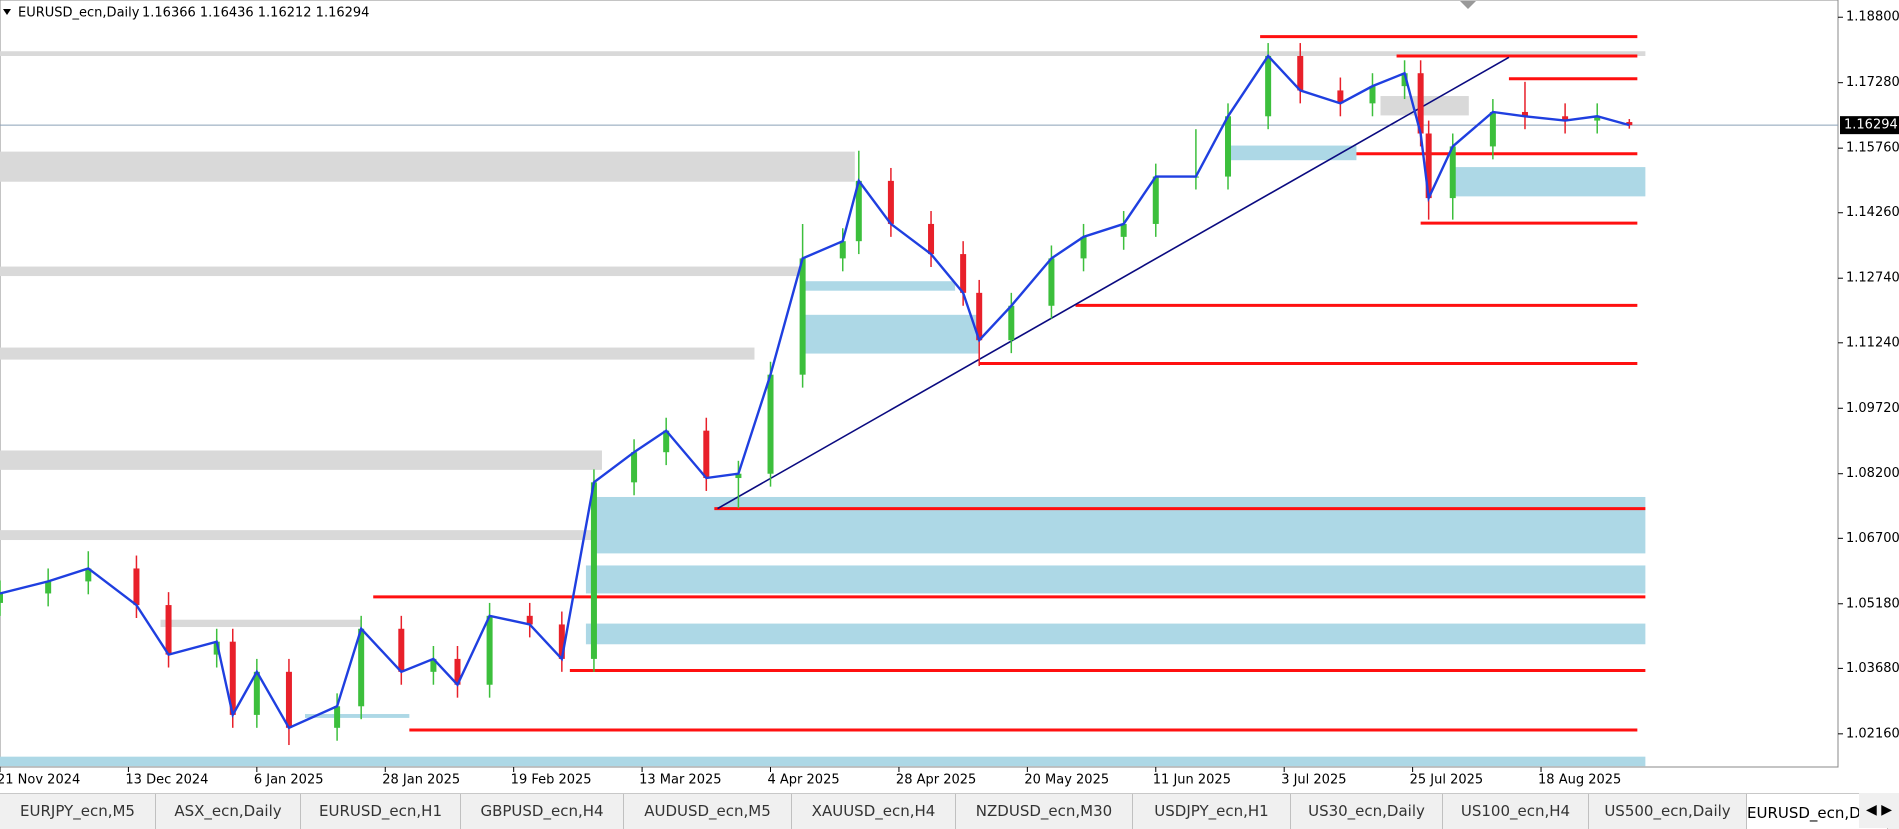 This screenshot has width=1899, height=829. What do you see at coordinates (1872, 278) in the screenshot?
I see `y-tick-label: 1.12740` at bounding box center [1872, 278].